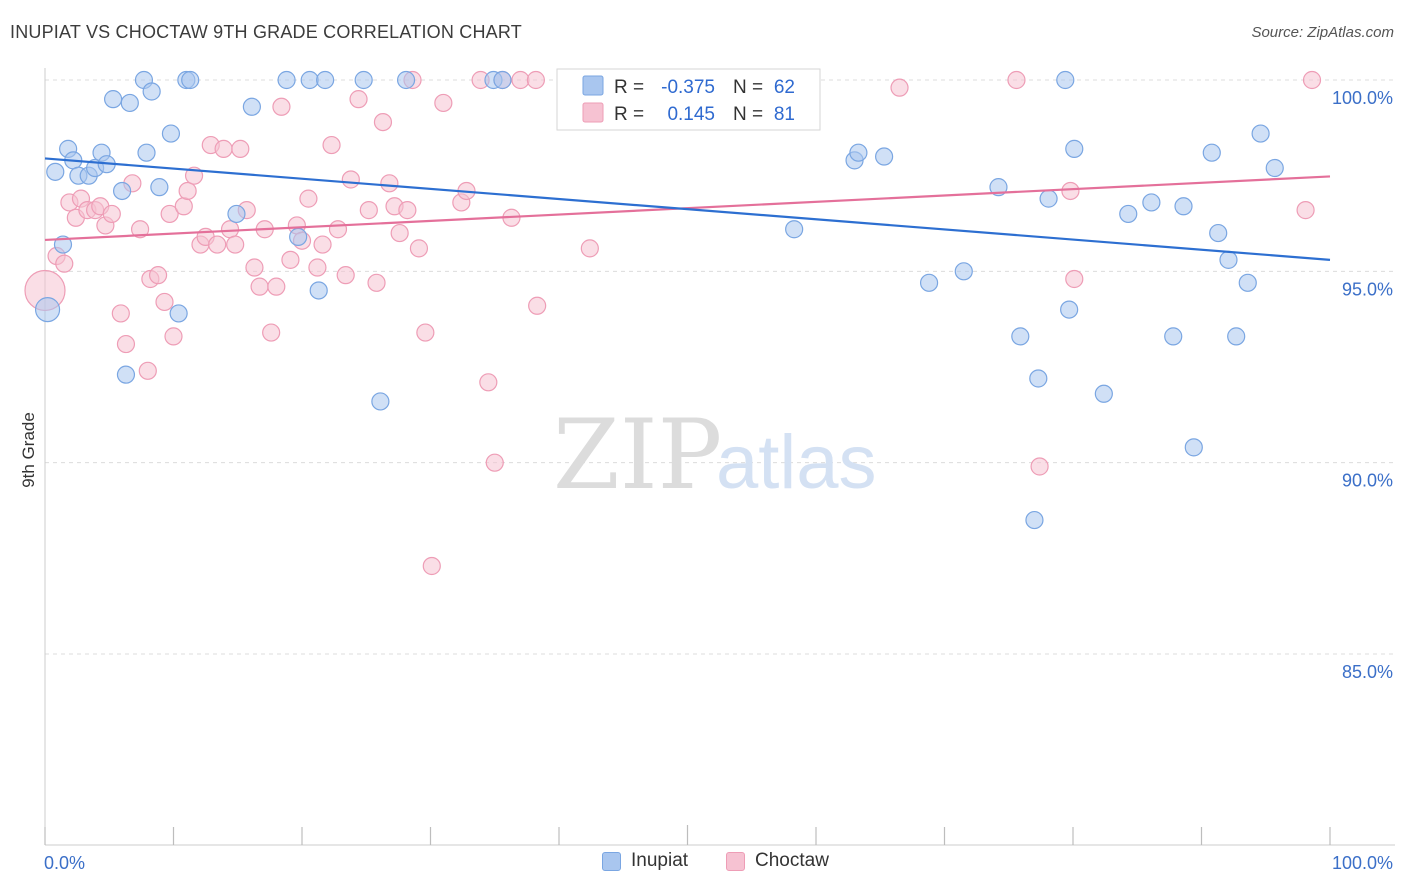  I want to click on y-tick-label-90: 90.0%, so click(1367, 481).